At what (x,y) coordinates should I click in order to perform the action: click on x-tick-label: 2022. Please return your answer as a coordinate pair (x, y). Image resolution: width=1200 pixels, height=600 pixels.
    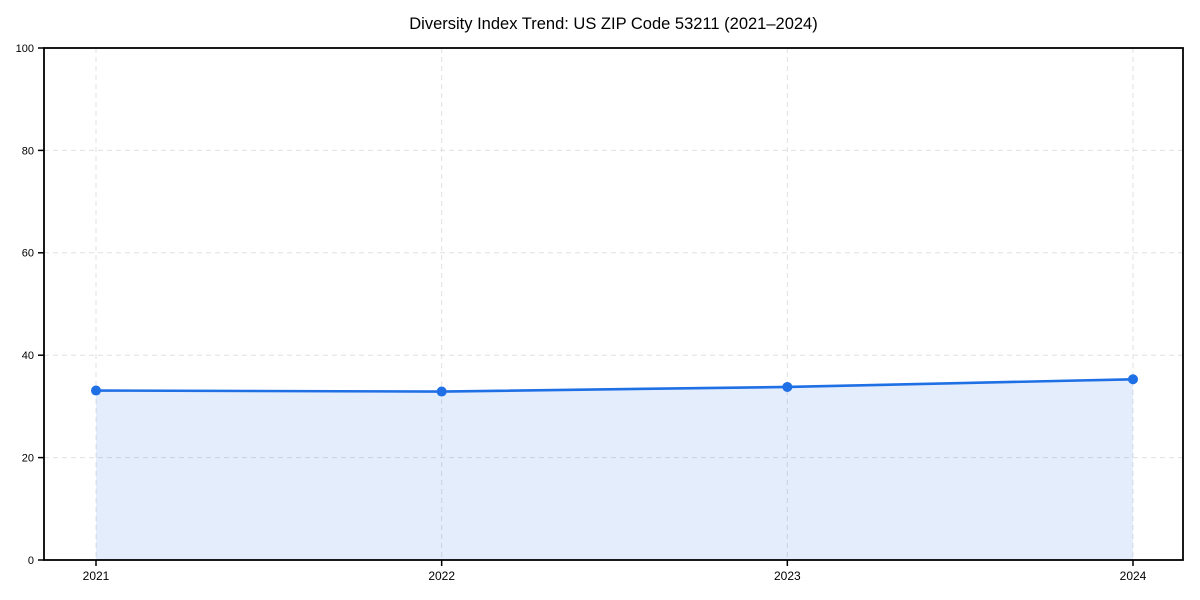
    Looking at the image, I should click on (441, 576).